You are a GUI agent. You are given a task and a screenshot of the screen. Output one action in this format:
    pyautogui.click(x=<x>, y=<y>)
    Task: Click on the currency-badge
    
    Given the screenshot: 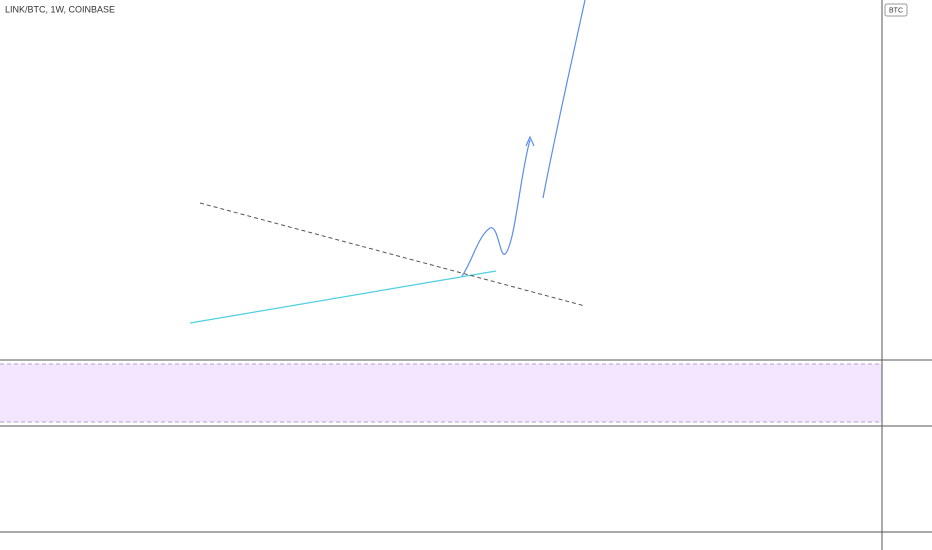 What is the action you would take?
    pyautogui.click(x=896, y=10)
    